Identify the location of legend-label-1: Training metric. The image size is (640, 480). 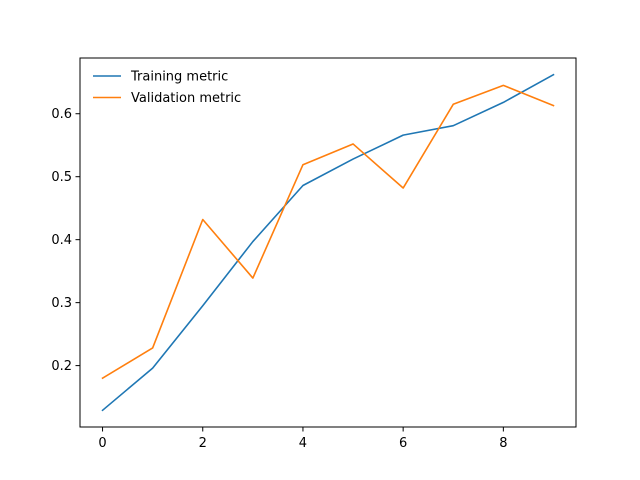
(179, 77).